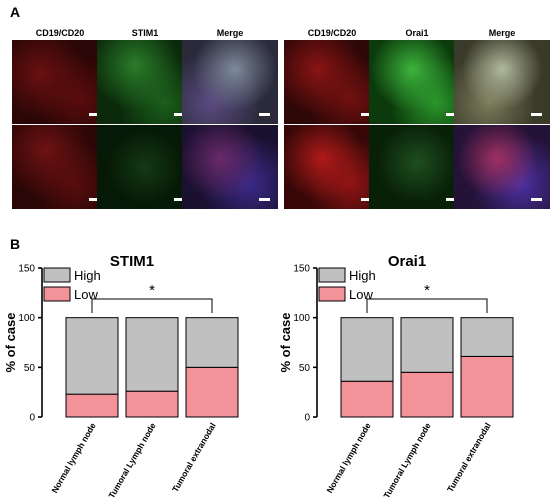 The height and width of the screenshot is (503, 550). Describe the element at coordinates (417, 82) in the screenshot. I see `micrograph-orai1-row1` at that location.